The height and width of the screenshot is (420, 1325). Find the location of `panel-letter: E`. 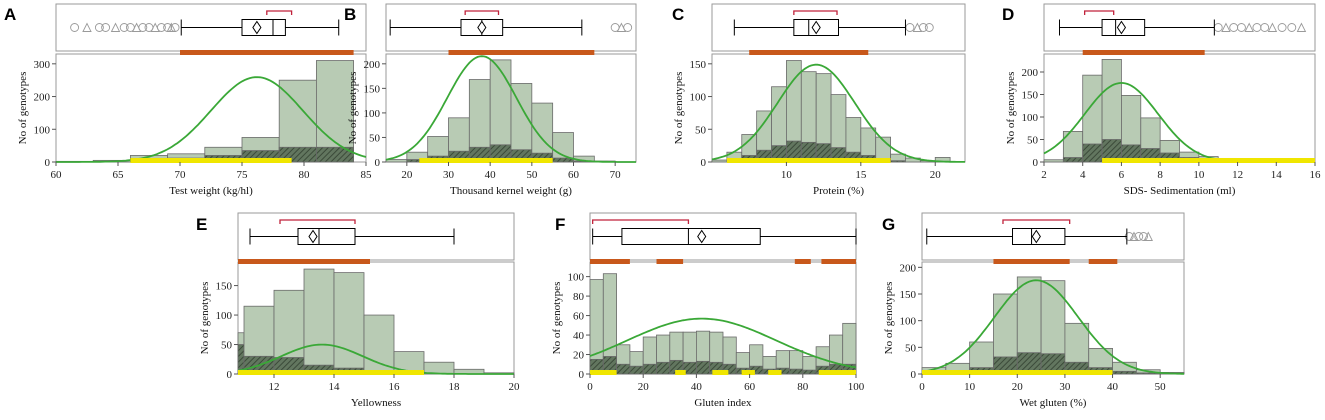

panel-letter: E is located at coordinates (201, 224).